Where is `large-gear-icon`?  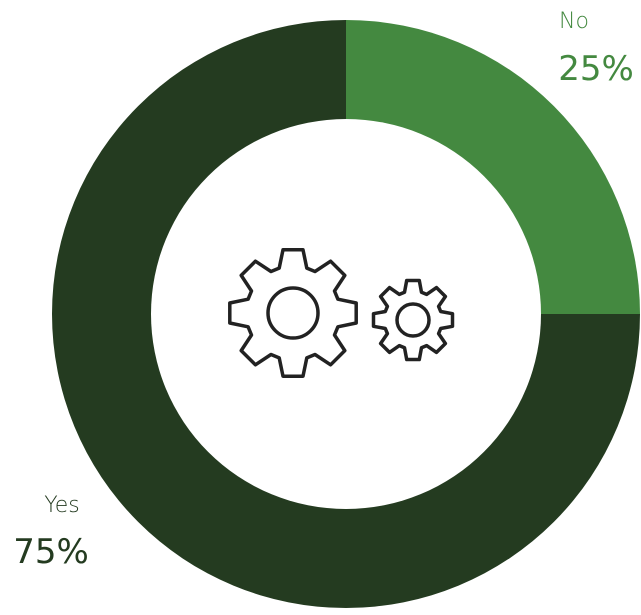 large-gear-icon is located at coordinates (293, 313).